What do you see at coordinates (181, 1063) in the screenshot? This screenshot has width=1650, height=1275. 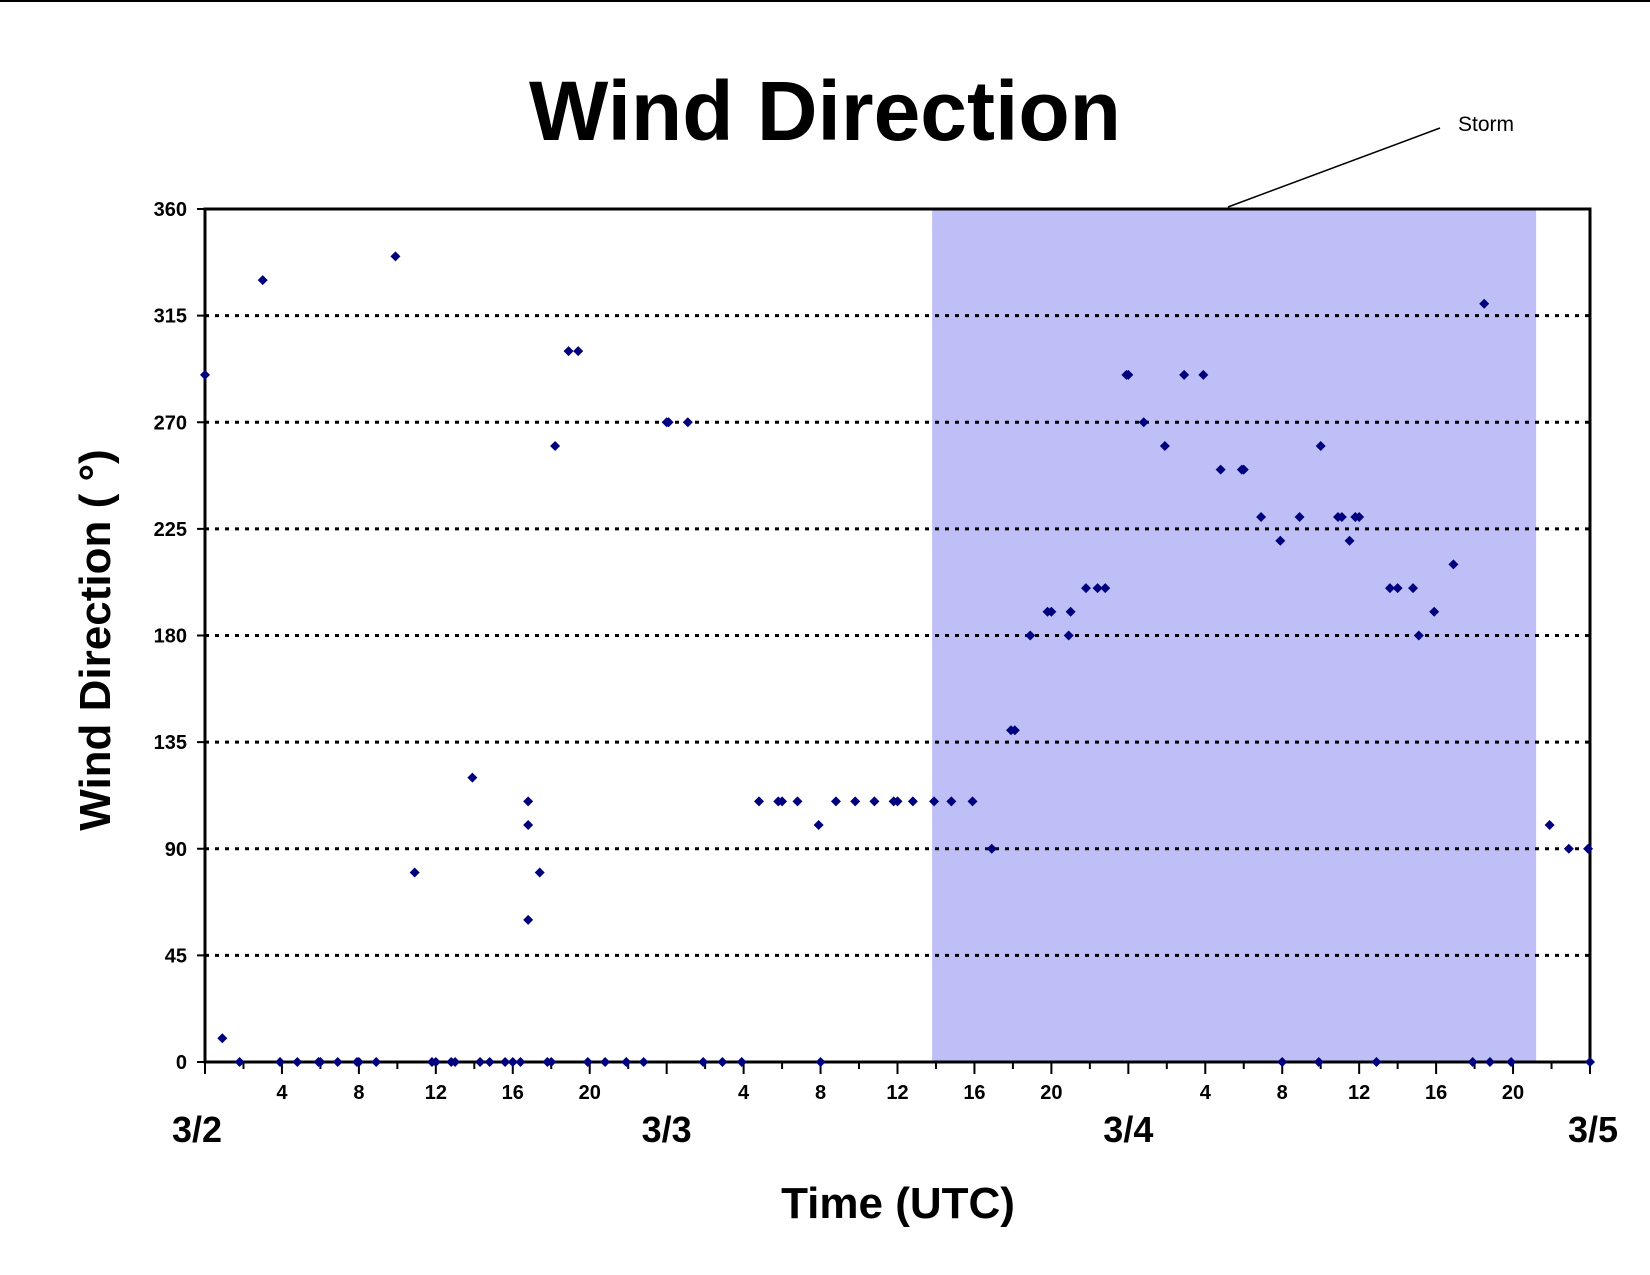 I see `y-tick-label: 0` at bounding box center [181, 1063].